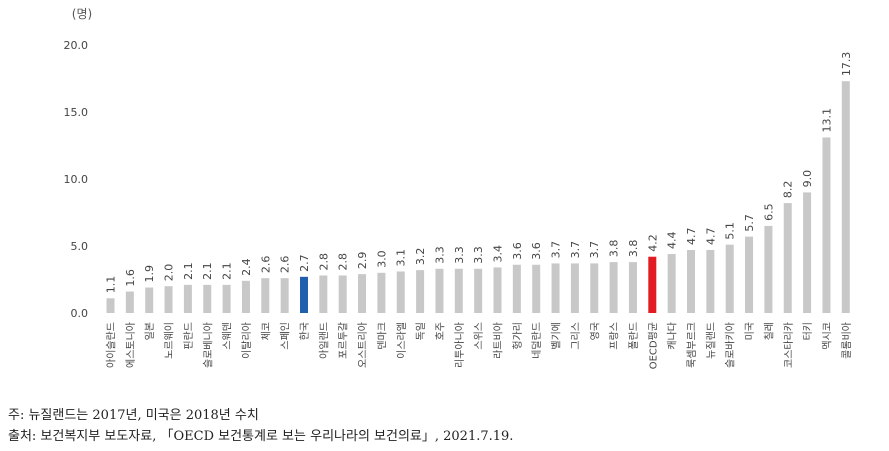 Image resolution: width=889 pixels, height=451 pixels. What do you see at coordinates (343, 340) in the screenshot?
I see `x-tick-label: 포르투갈` at bounding box center [343, 340].